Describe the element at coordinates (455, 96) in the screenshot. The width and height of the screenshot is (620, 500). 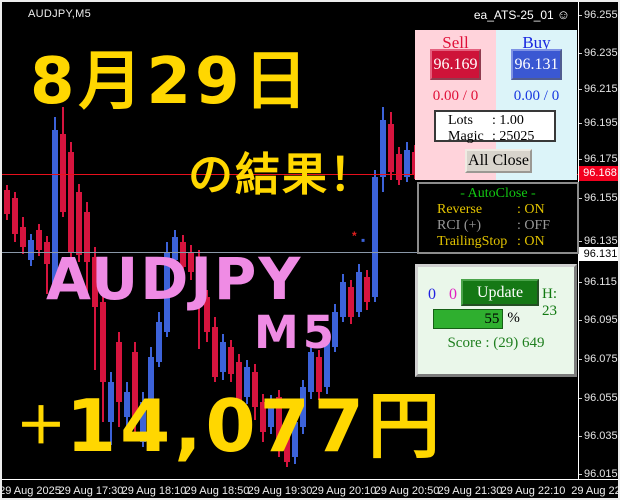
I see `sell-stats: 0.00 / 0` at that location.